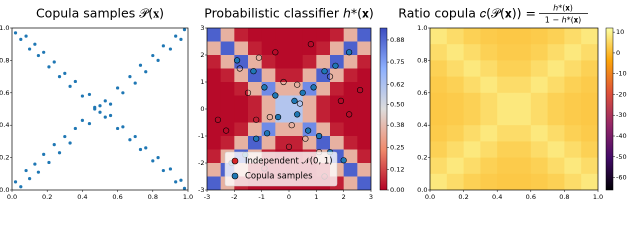 The height and width of the screenshot is (240, 632). What do you see at coordinates (397, 40) in the screenshot?
I see `colorbar-tick-label: 0.88` at bounding box center [397, 40].